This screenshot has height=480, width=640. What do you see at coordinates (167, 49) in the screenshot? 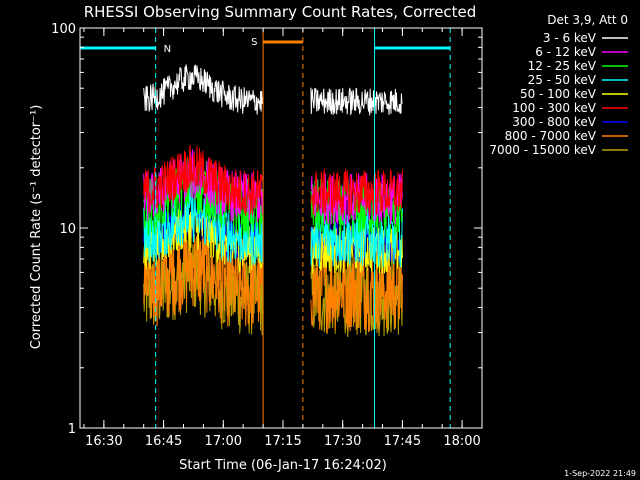
I see `night-label: N` at bounding box center [167, 49].